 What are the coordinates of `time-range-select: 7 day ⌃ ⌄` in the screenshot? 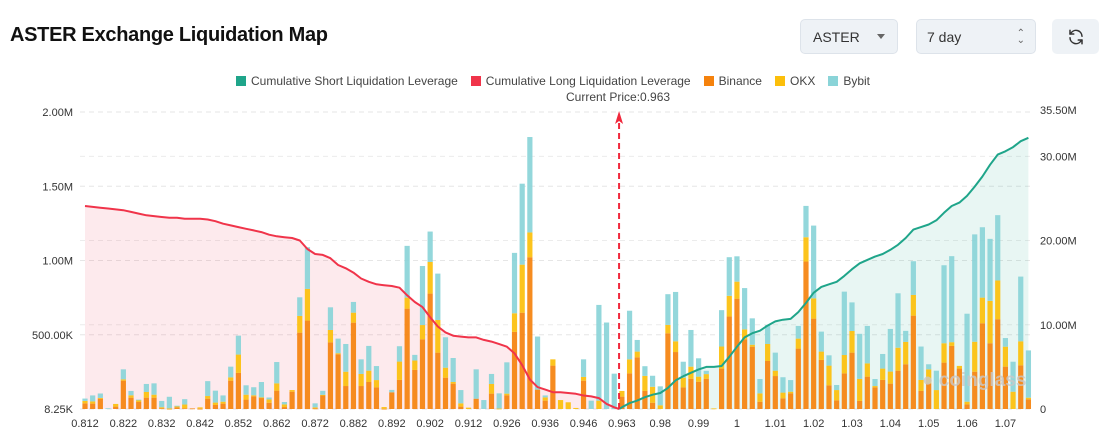 It's located at (976, 36).